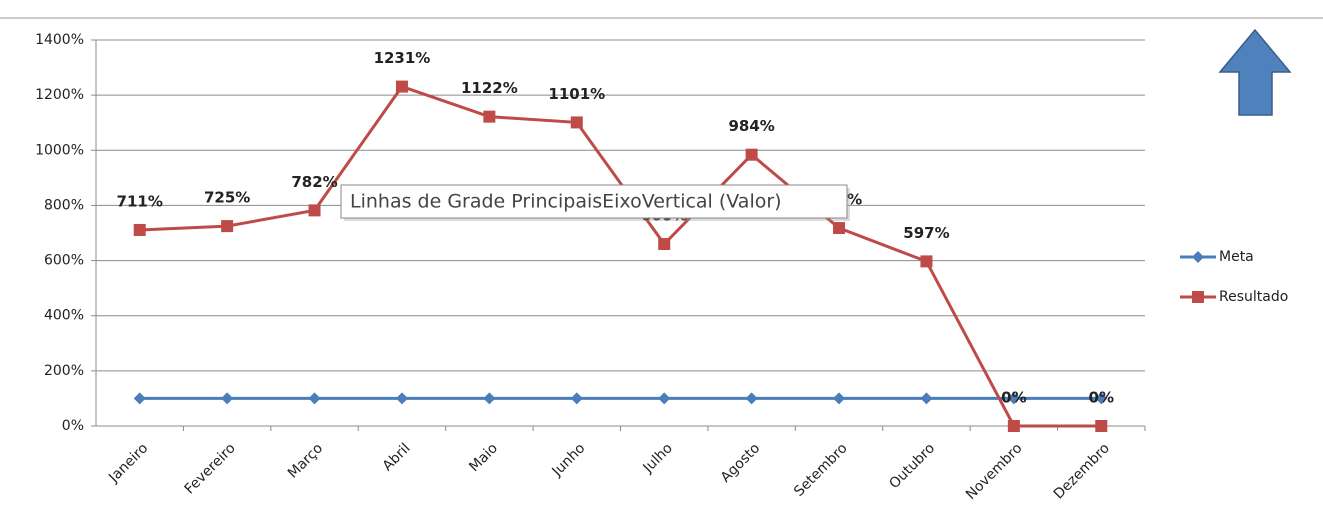 Image resolution: width=1323 pixels, height=532 pixels. What do you see at coordinates (305, 460) in the screenshot?
I see `x-tick-label: Março` at bounding box center [305, 460].